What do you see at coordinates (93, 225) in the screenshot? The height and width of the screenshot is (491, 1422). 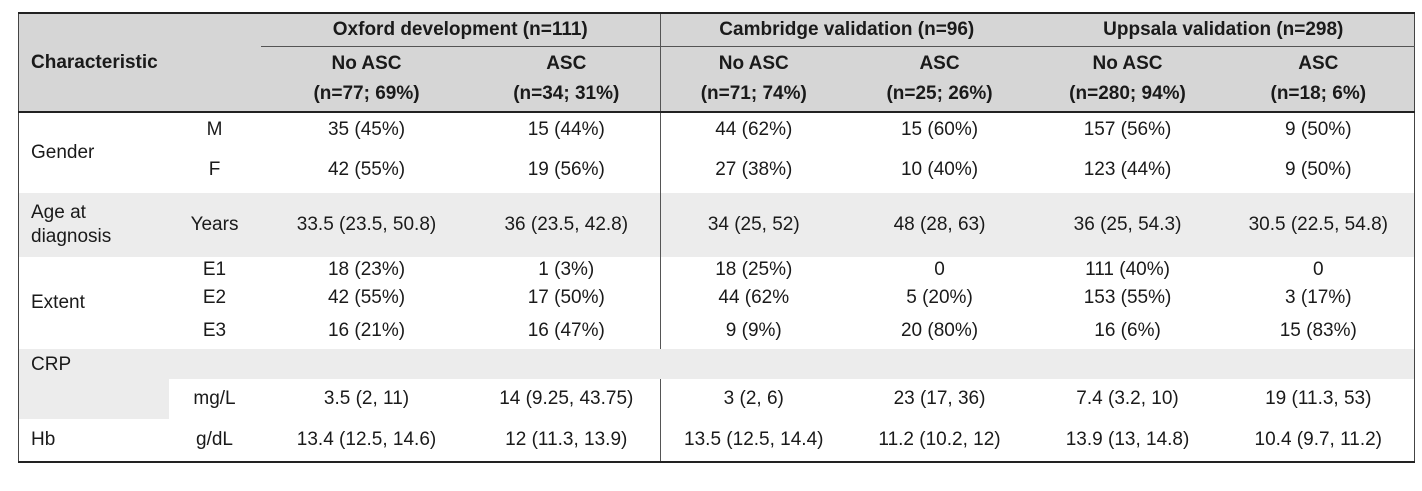 I see `row-label-age: Age at diagnosis` at bounding box center [93, 225].